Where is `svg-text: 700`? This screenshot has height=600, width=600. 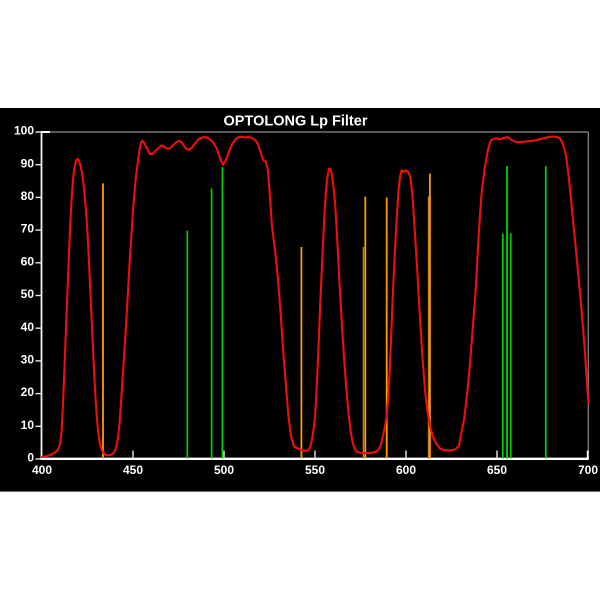 svg-text: 700 is located at coordinates (588, 470).